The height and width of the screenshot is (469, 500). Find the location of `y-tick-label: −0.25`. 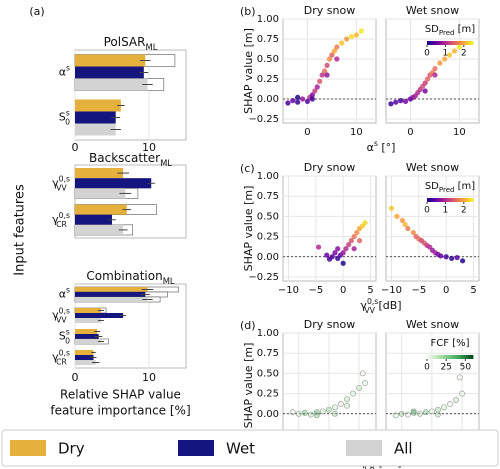

y-tick-label: −0.25 is located at coordinates (263, 277).